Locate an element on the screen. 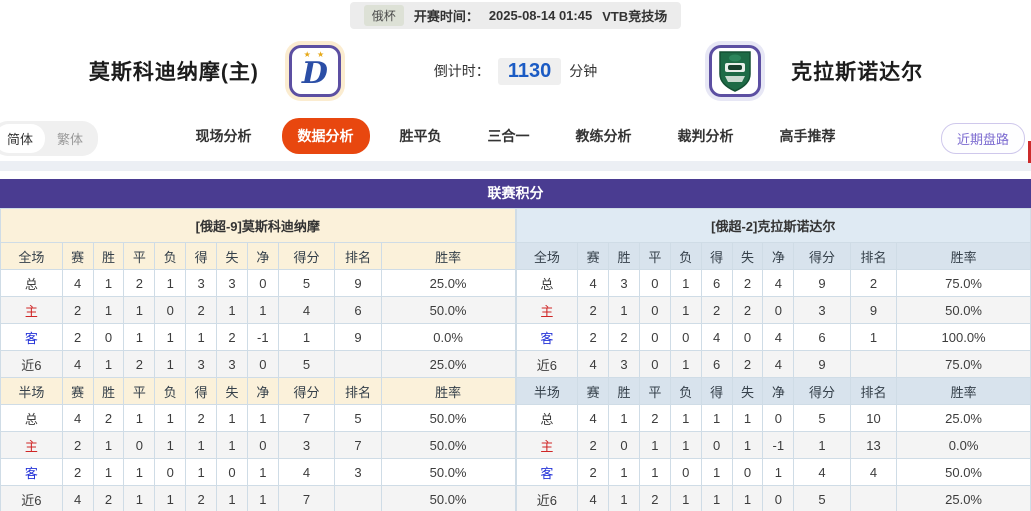 This screenshot has height=511, width=1031. lang-traditional: 繁体 is located at coordinates (70, 139).